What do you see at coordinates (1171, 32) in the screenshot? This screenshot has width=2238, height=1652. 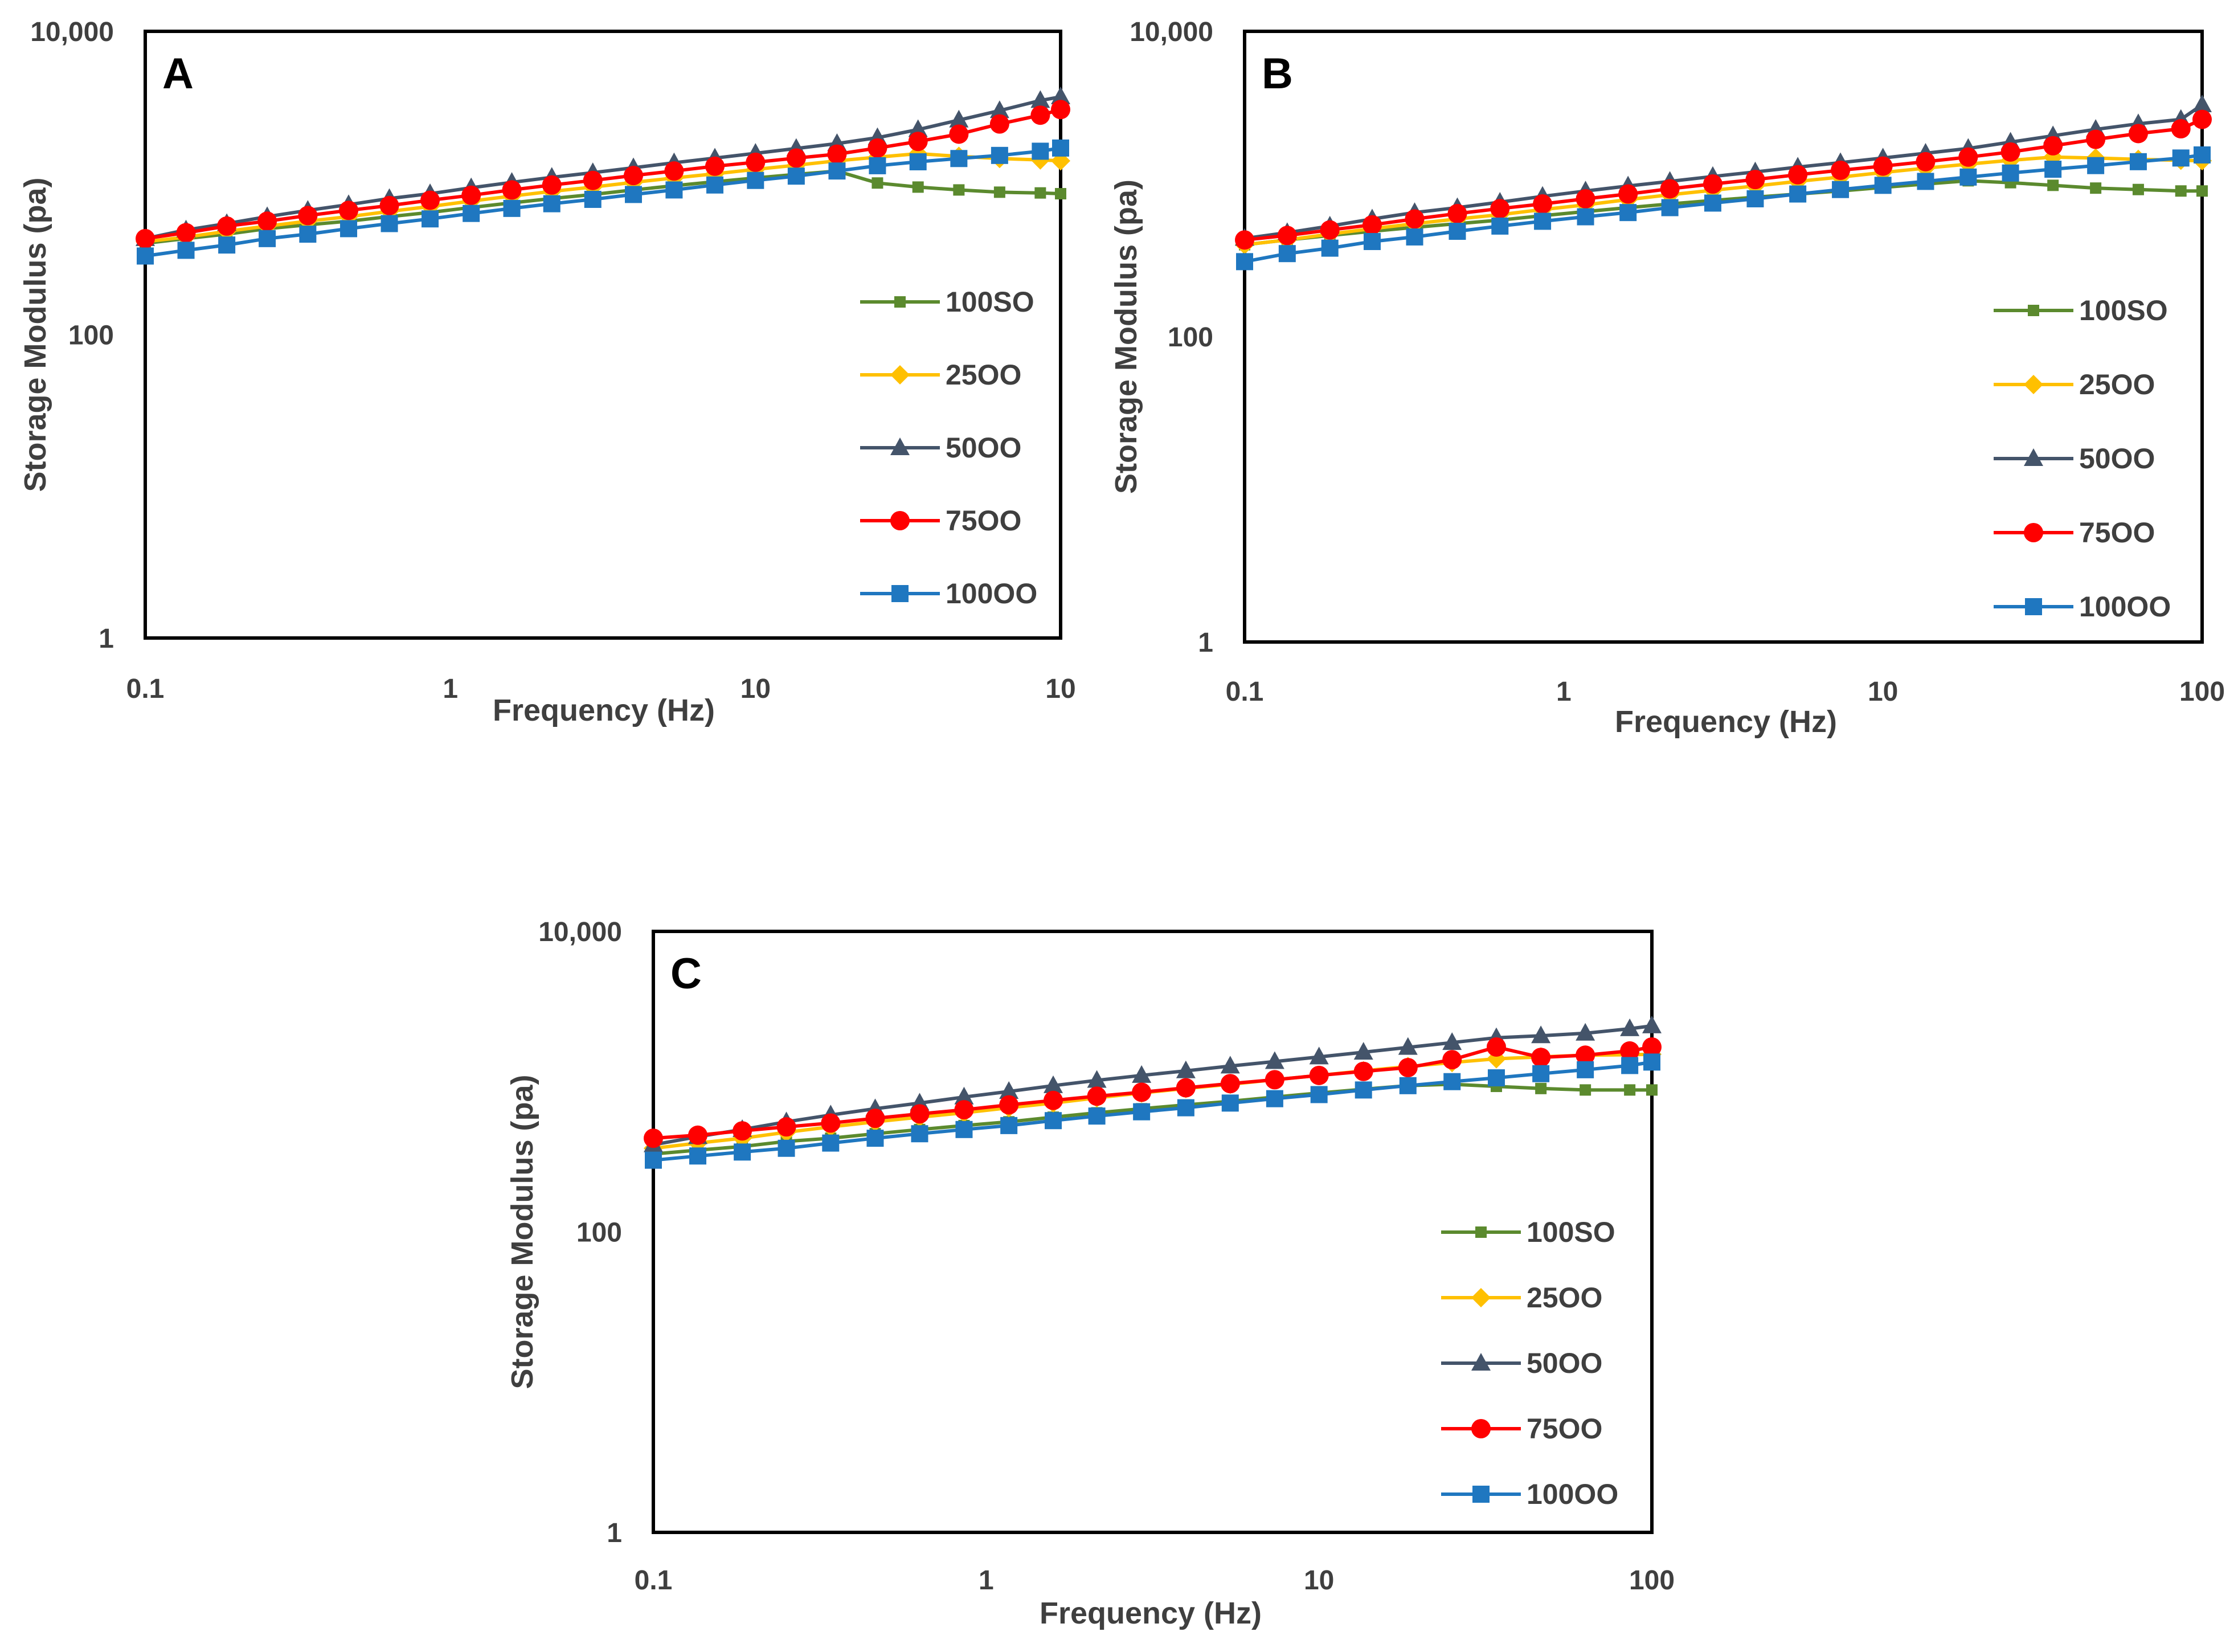 I see `y-tick-label: 10,000` at bounding box center [1171, 32].